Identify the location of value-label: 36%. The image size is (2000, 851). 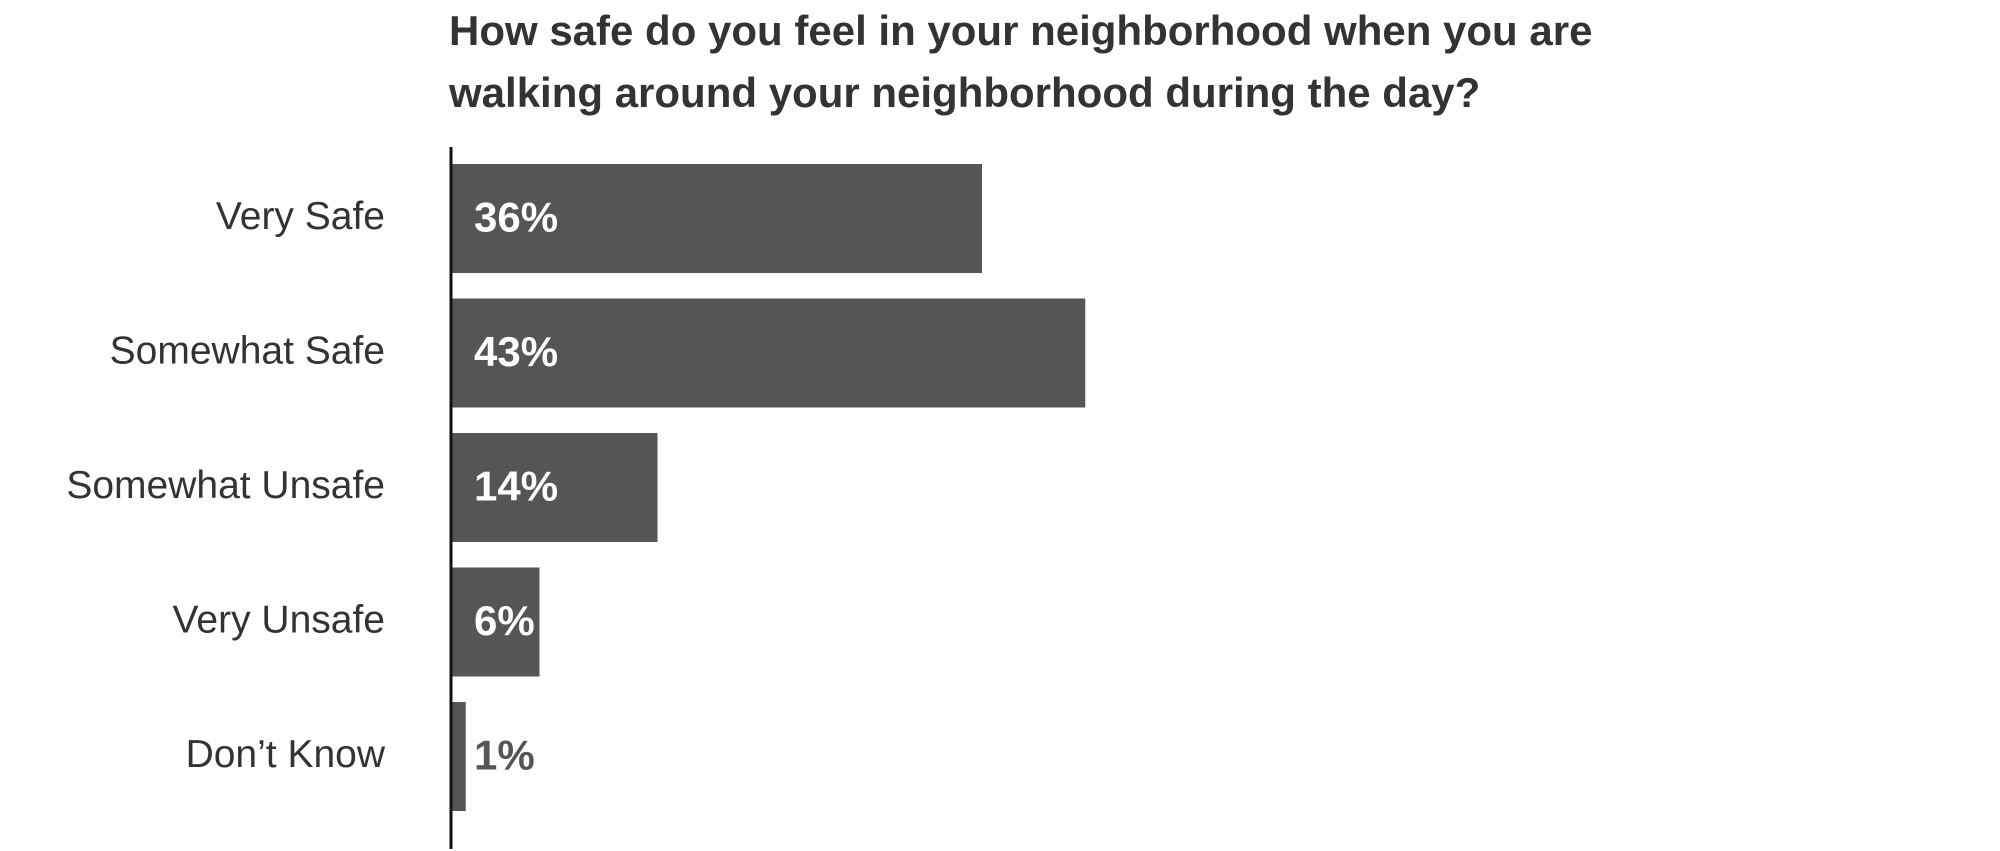
(516, 217).